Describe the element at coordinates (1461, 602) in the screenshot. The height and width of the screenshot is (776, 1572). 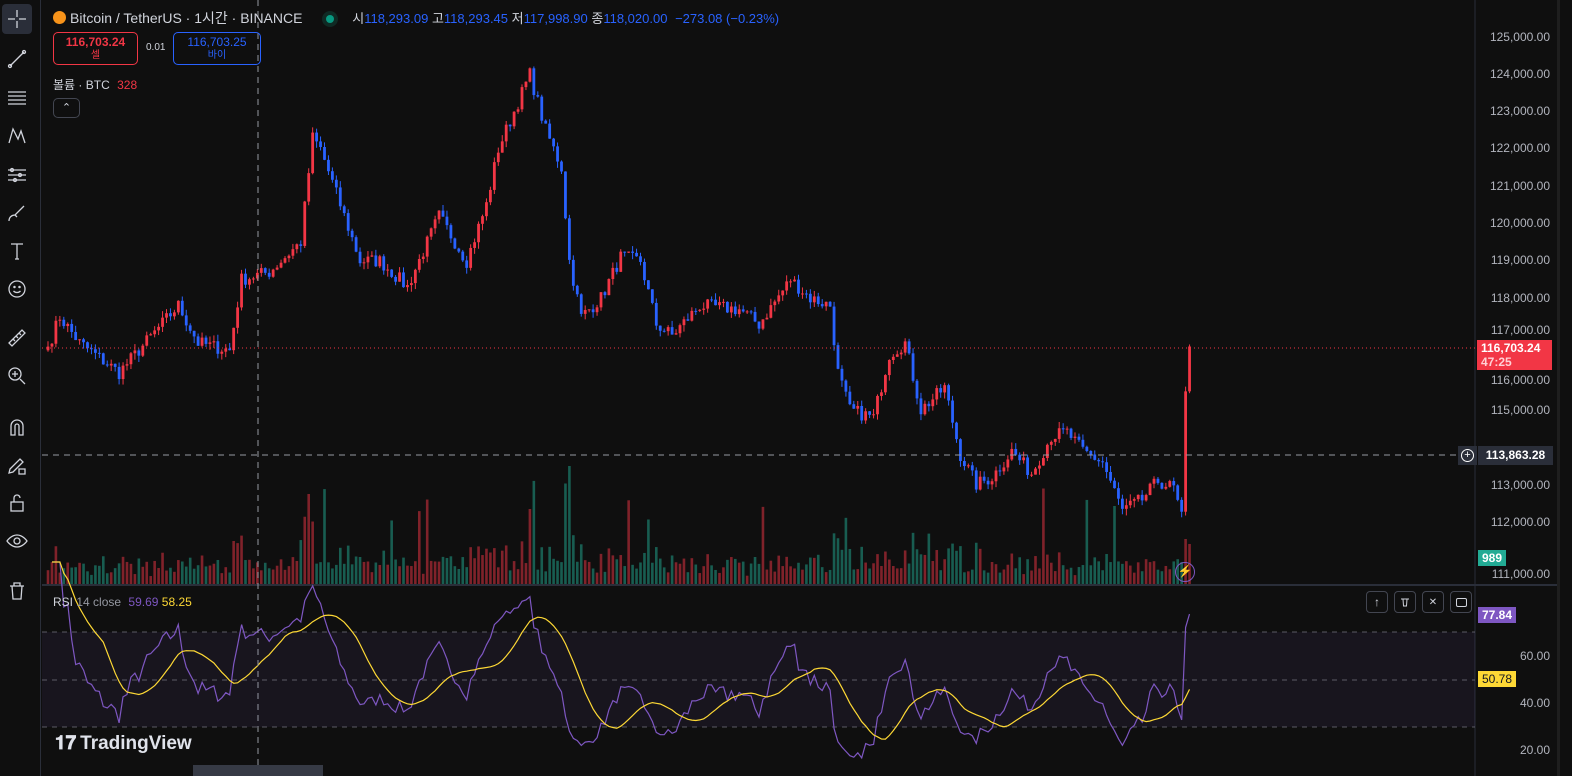
I see `maximize-pane-button` at that location.